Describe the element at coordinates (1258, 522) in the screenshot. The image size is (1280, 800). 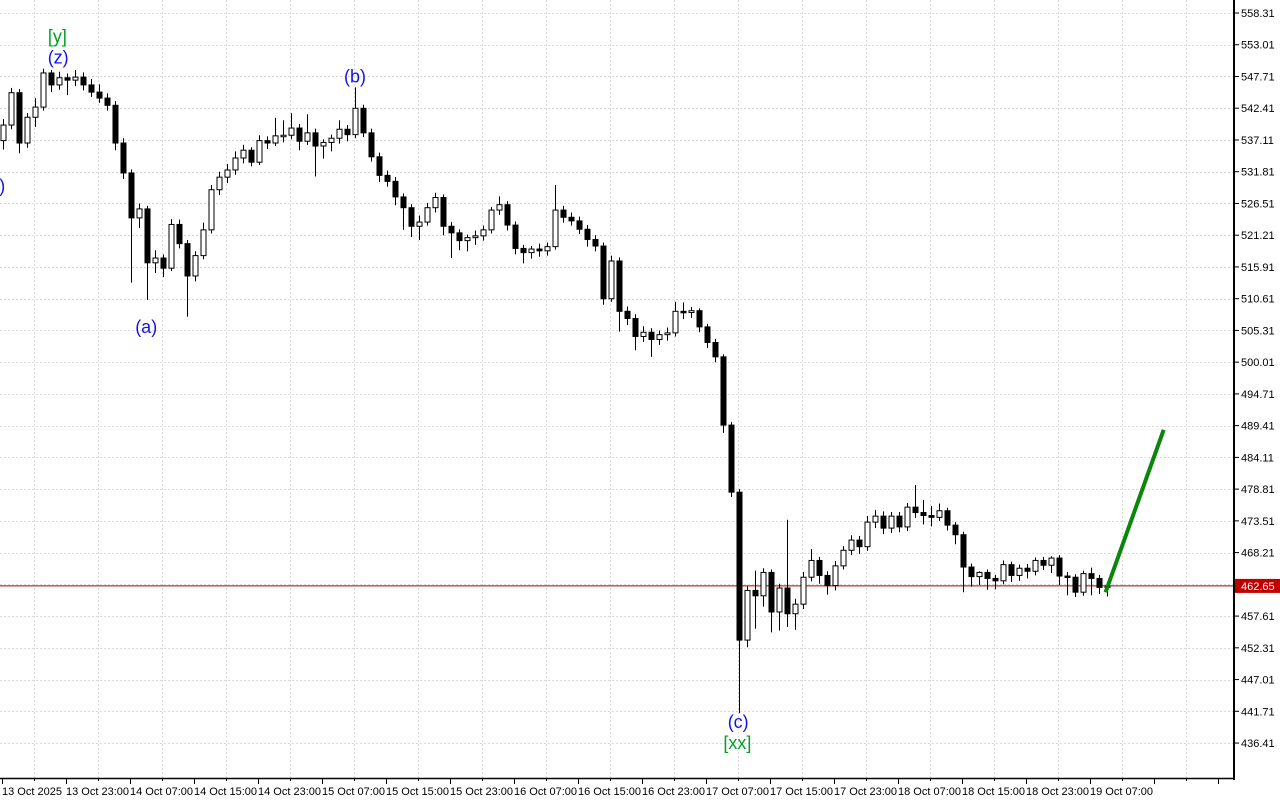
I see `price-tick-label: 473.51` at that location.